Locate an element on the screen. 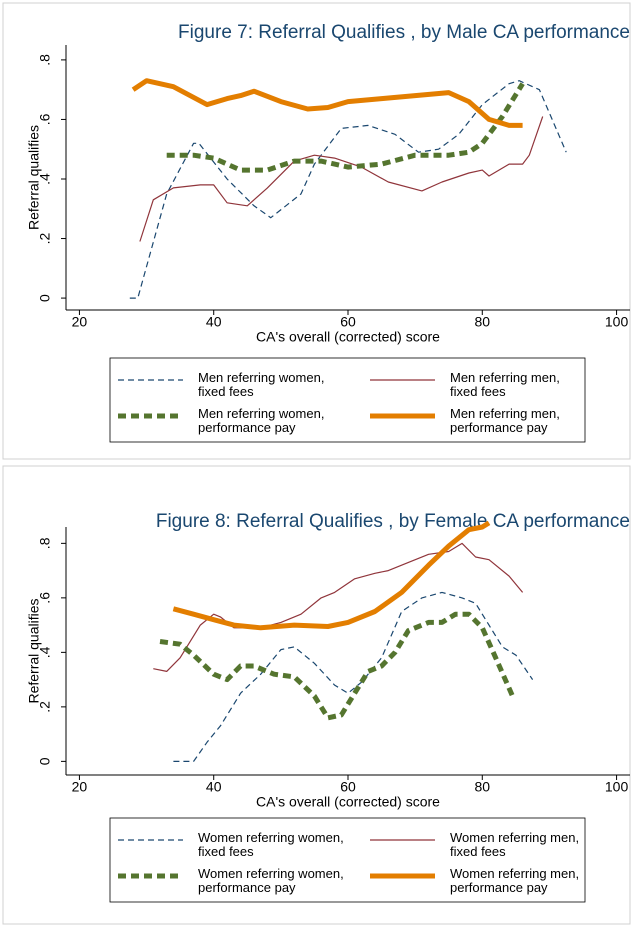 Image resolution: width=634 pixels, height=929 pixels. legend-label: Men referring men, performance pay is located at coordinates (505, 420).